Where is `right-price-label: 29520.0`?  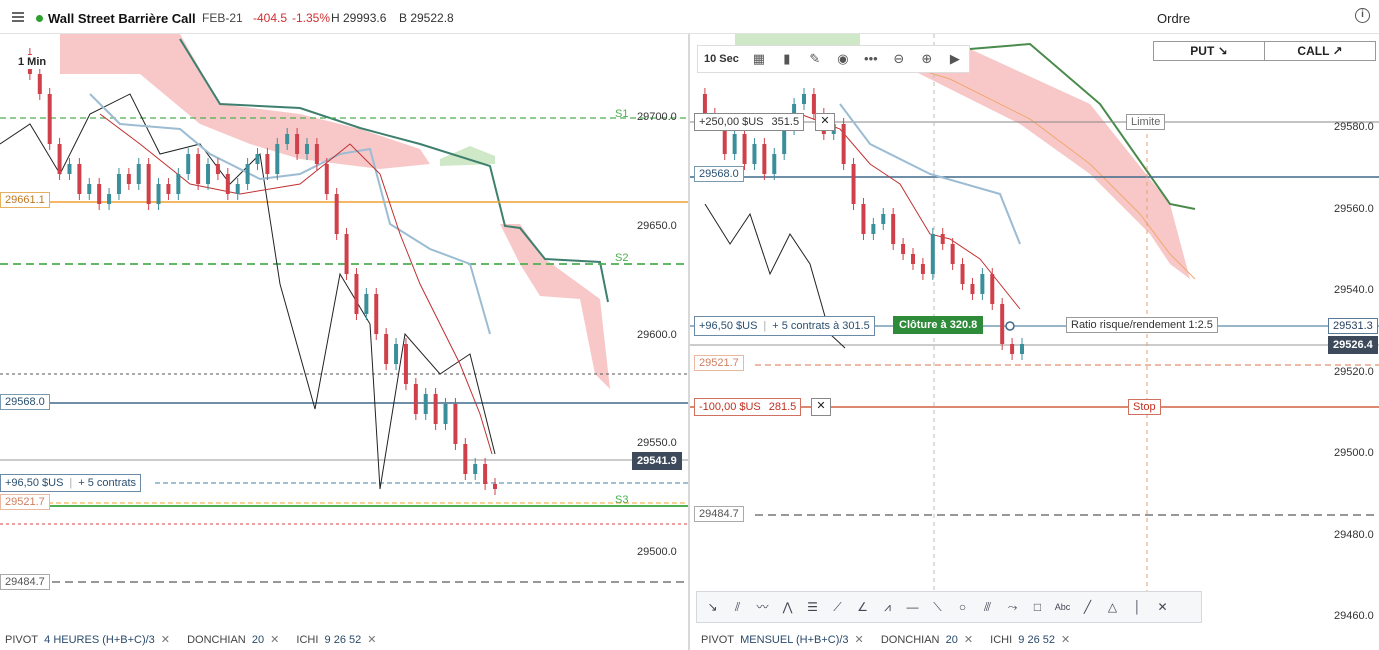 right-price-label: 29520.0 is located at coordinates (1354, 372).